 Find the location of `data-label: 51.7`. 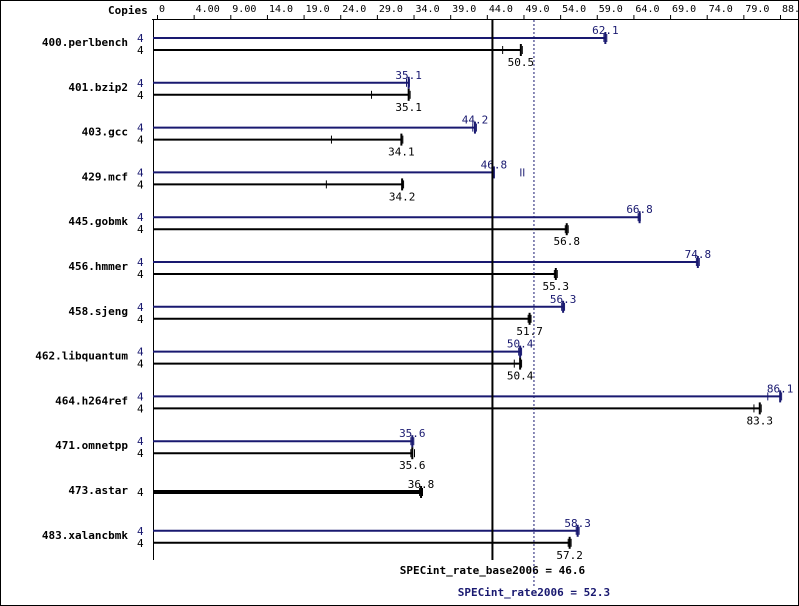

data-label: 51.7 is located at coordinates (529, 331).